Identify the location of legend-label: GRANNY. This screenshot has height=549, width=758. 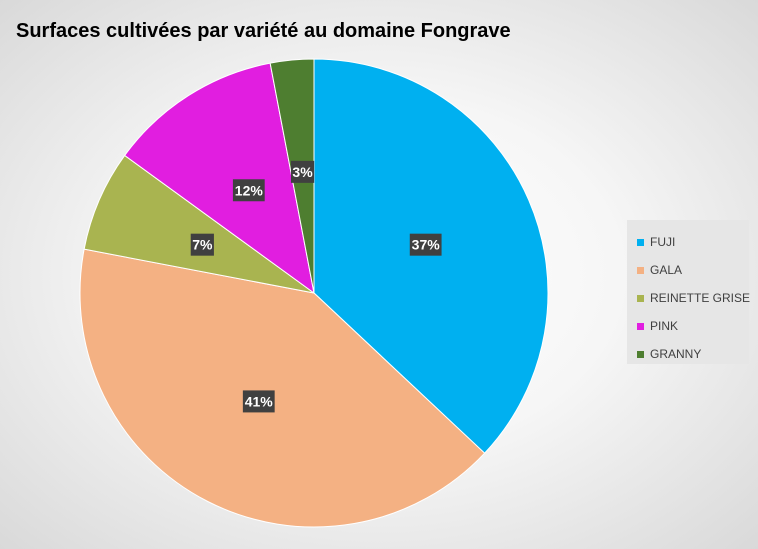
(676, 354).